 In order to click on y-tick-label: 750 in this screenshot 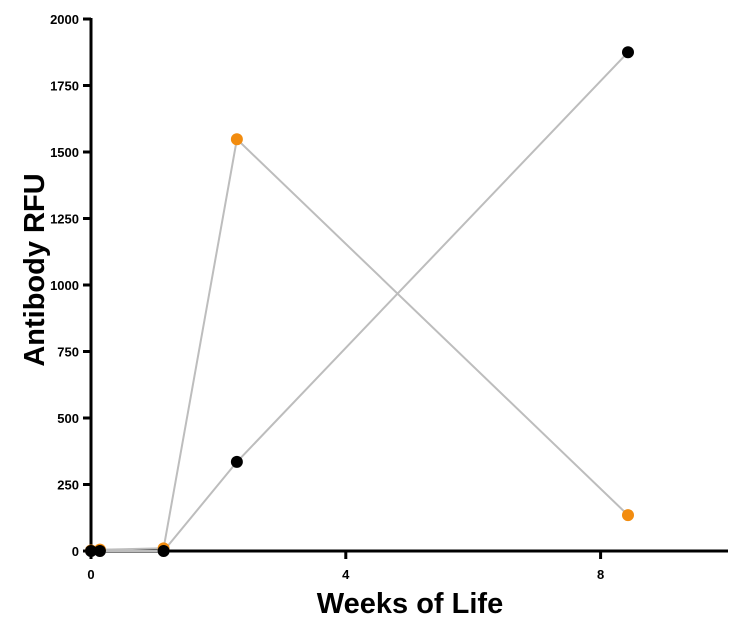, I will do `click(68, 352)`.